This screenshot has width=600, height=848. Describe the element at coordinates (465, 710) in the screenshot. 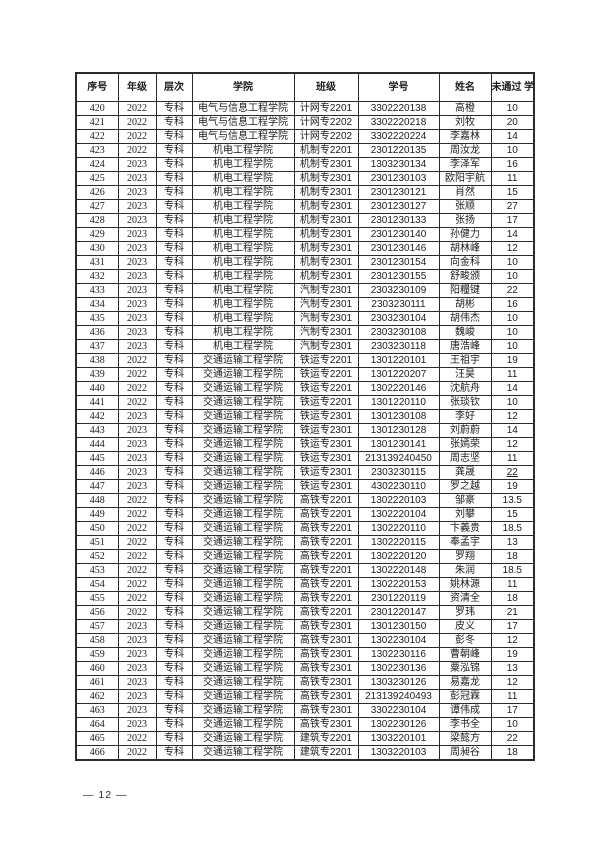

I see `cell-name: 谭伟成` at that location.